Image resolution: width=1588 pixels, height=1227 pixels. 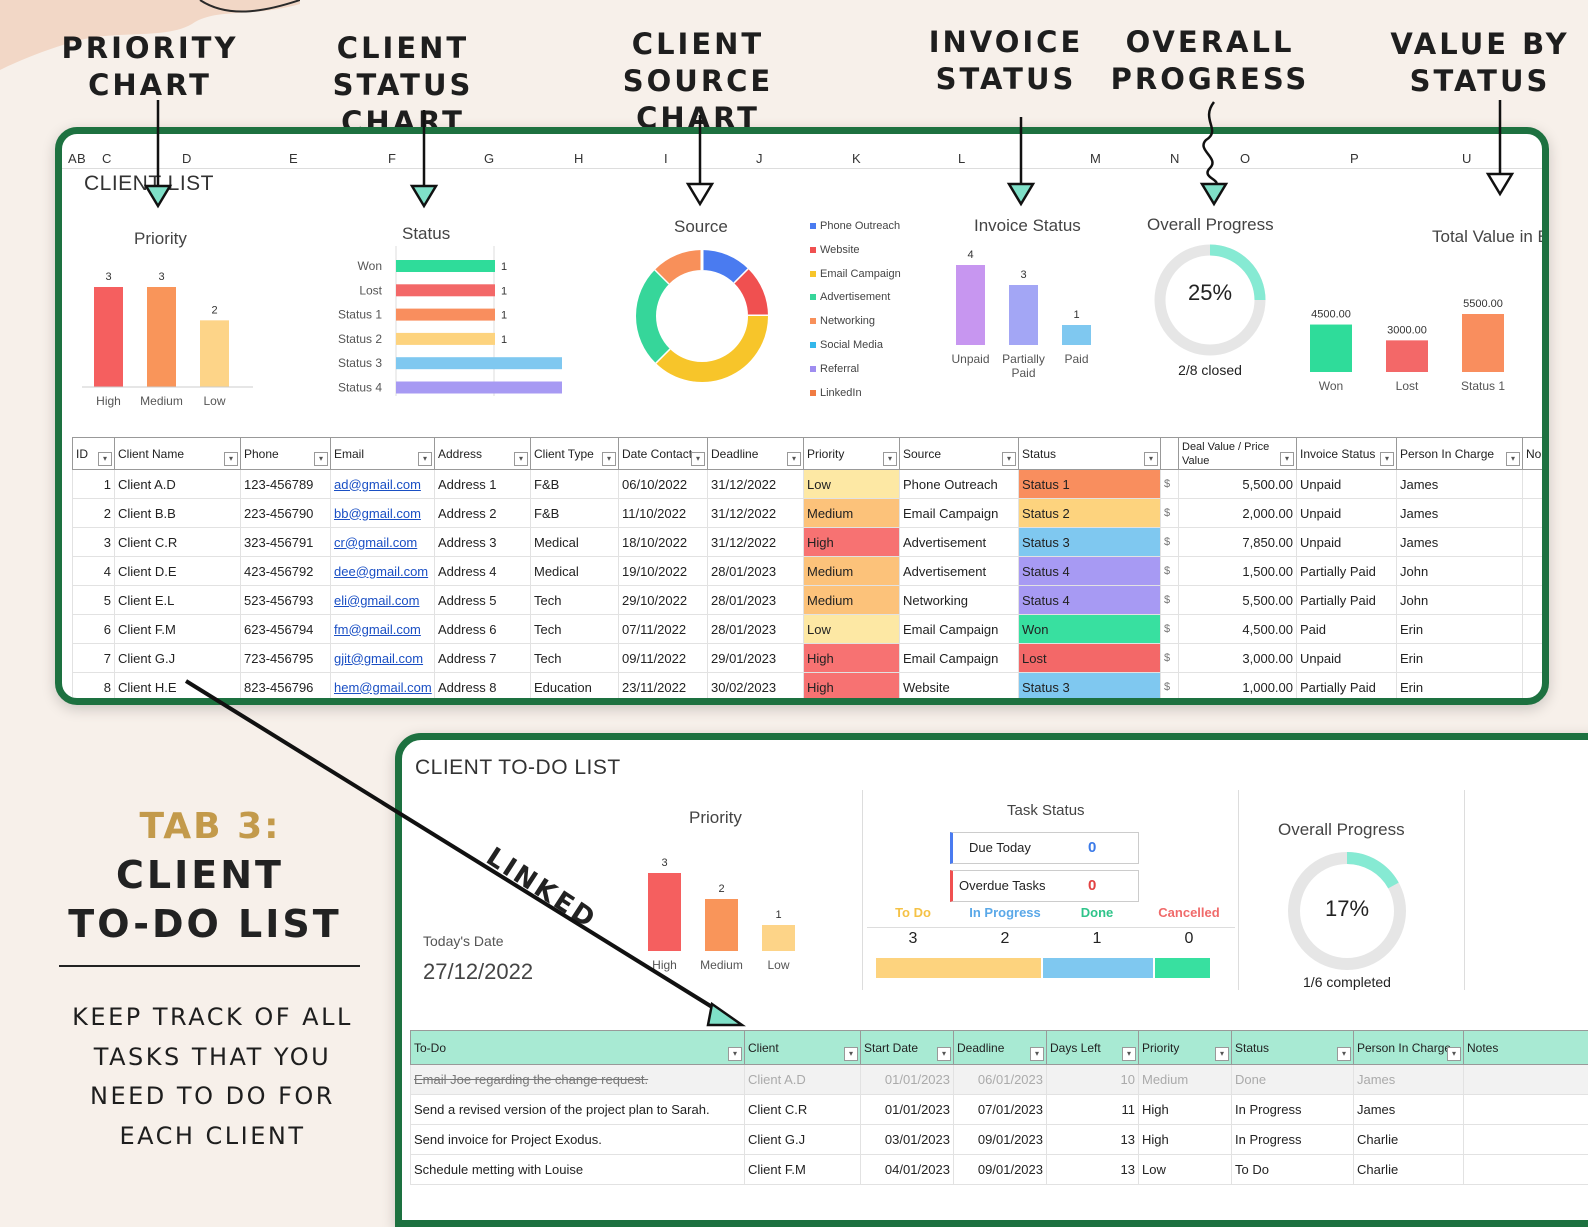 I want to click on column-header: Person In Charge▾, so click(x=1460, y=454).